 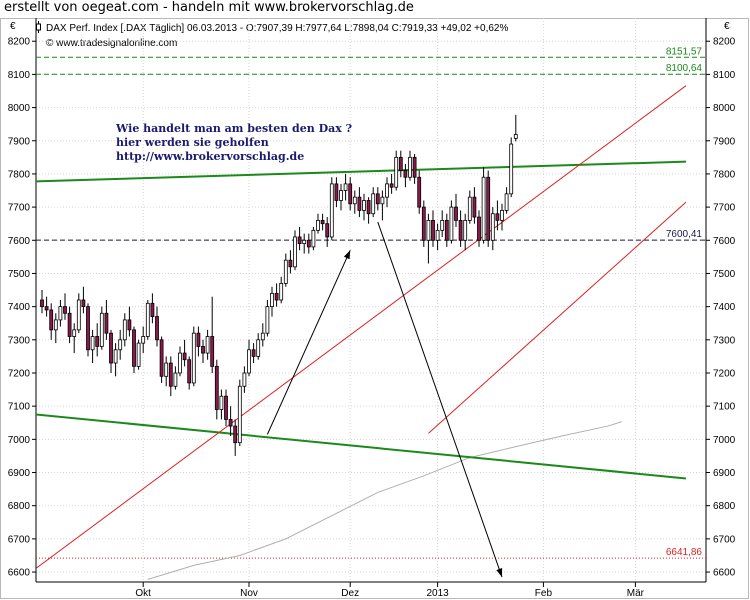 I want to click on y-tick-label-right: 7900, so click(x=724, y=141).